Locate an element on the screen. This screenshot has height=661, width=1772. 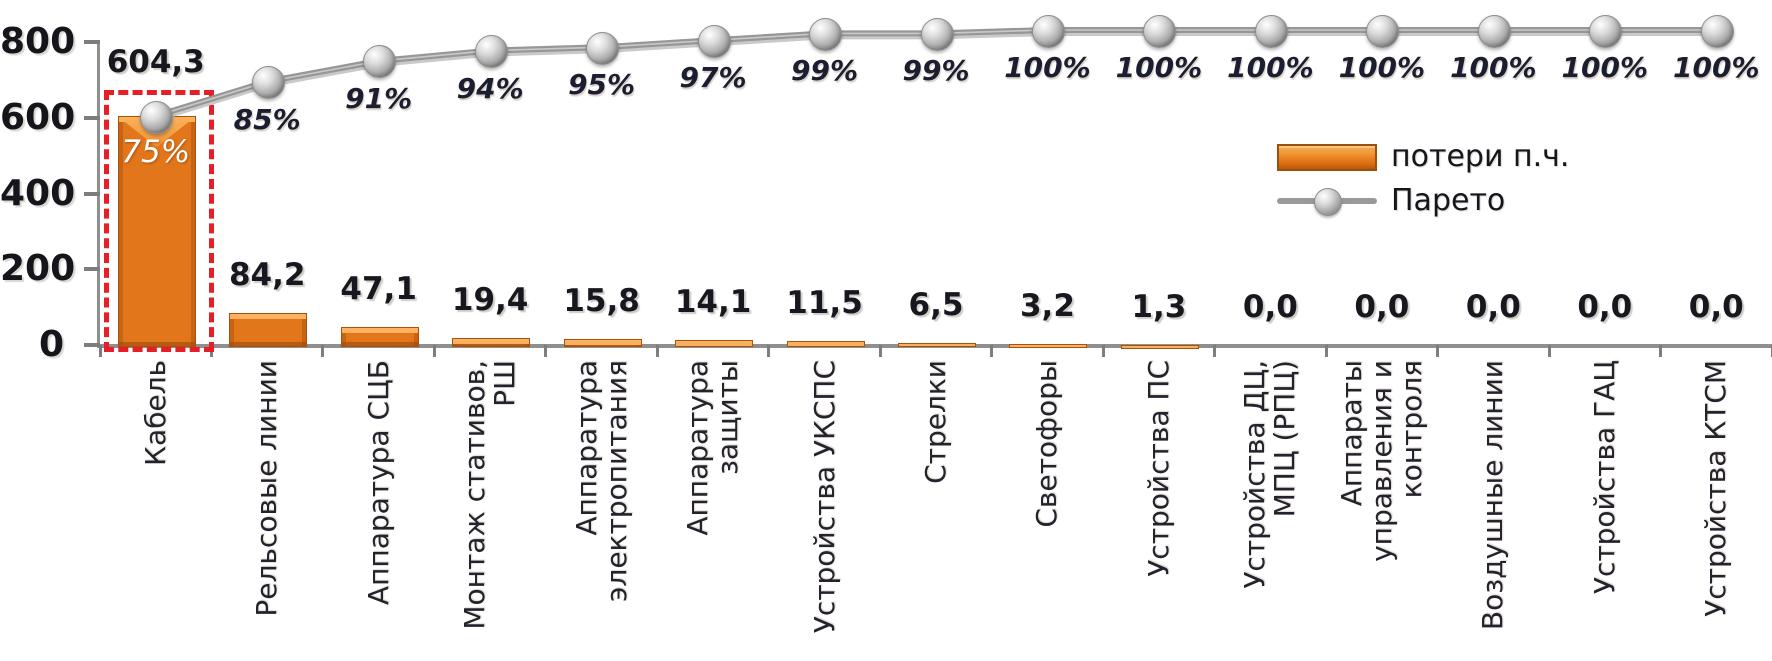
bar-value-label: 3,2 is located at coordinates (1047, 305).